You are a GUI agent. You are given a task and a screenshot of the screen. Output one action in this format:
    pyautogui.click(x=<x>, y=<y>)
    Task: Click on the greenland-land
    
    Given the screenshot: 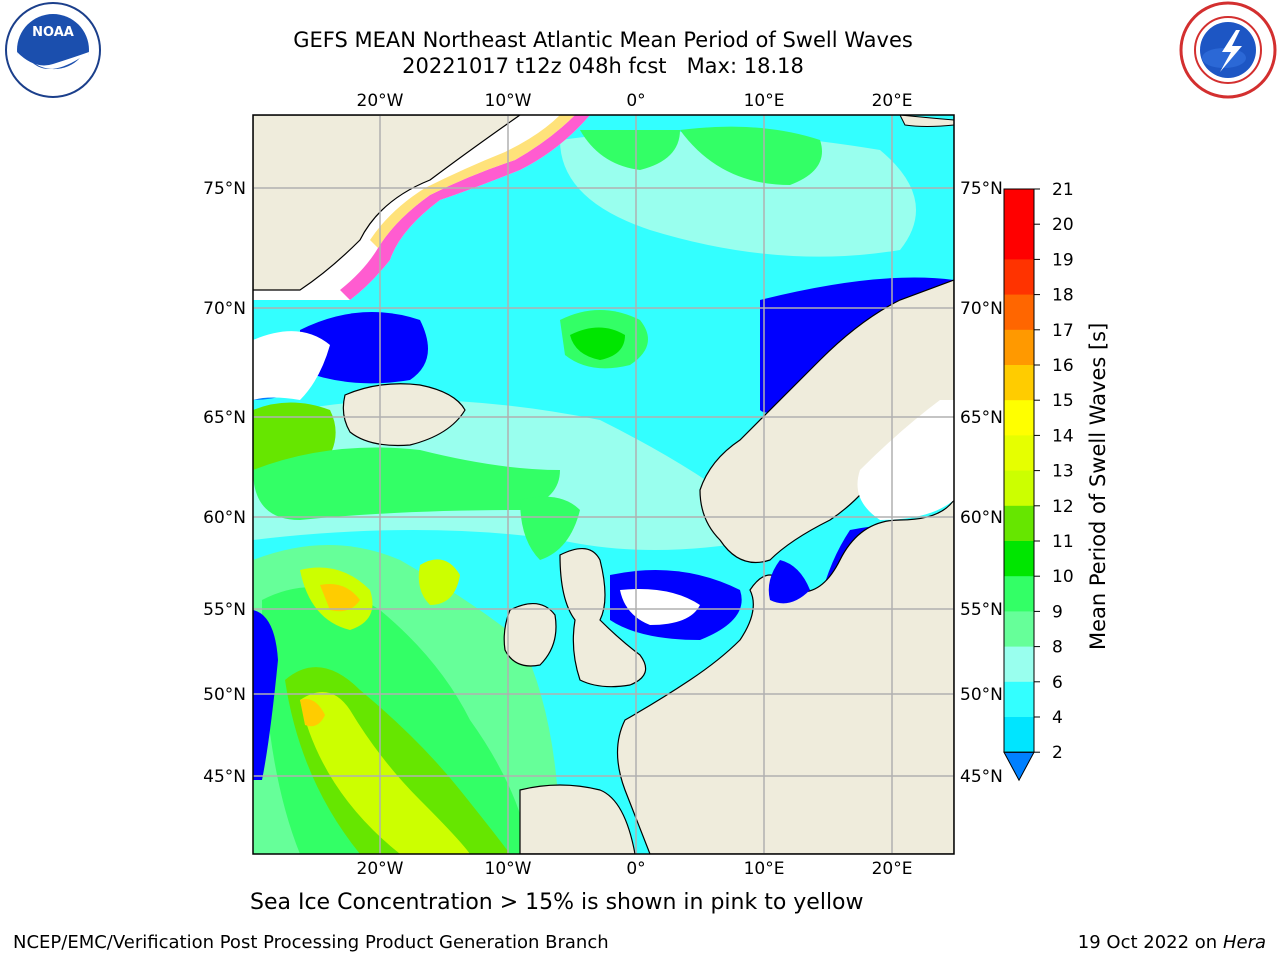 What is the action you would take?
    pyautogui.click(x=387, y=203)
    